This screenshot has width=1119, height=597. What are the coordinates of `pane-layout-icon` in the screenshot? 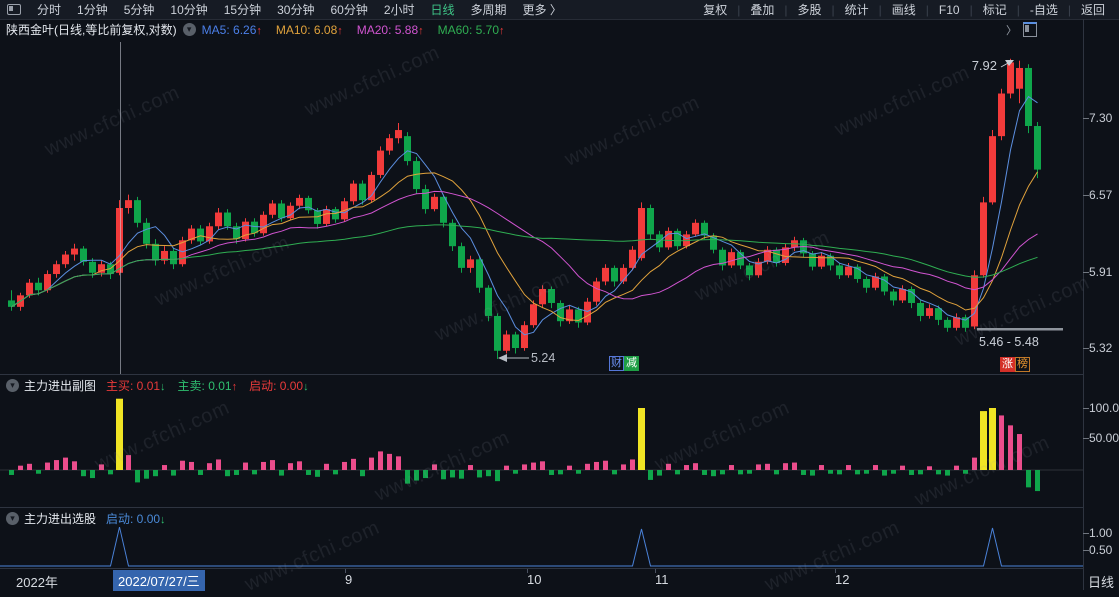 It's located at (1030, 29).